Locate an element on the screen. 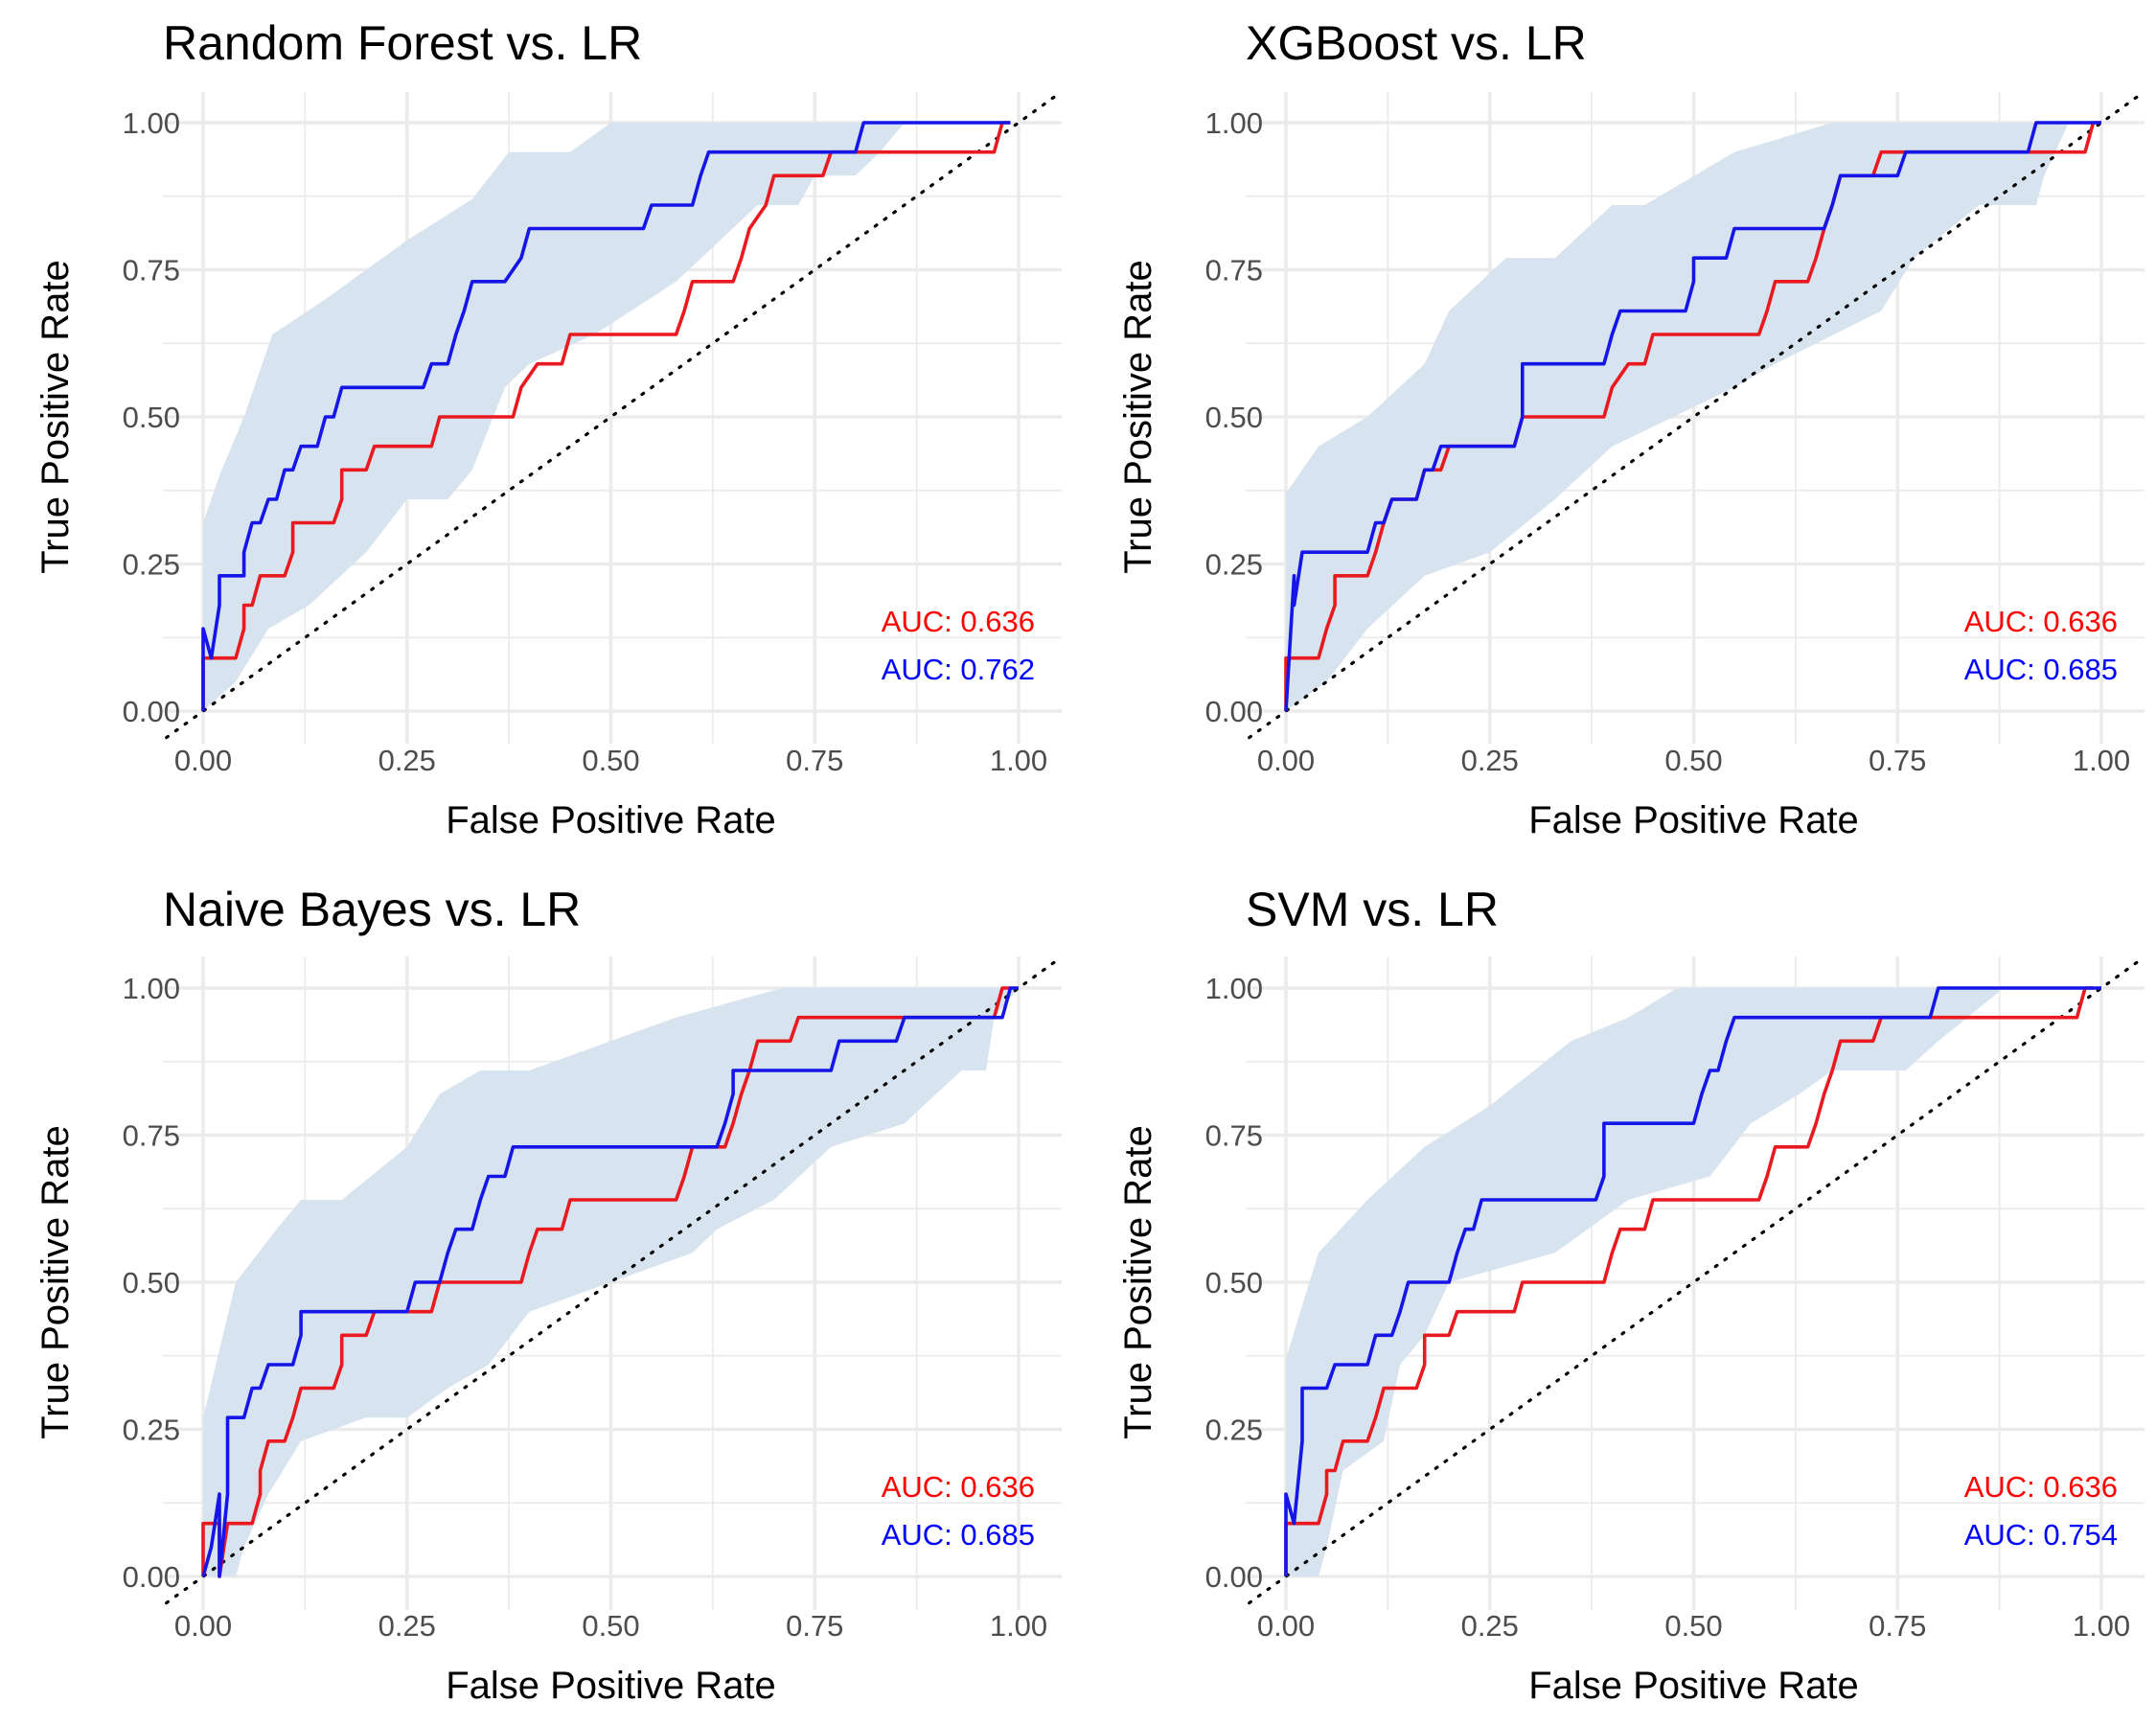 The height and width of the screenshot is (1725, 2156). chart-title: SVM vs. LR is located at coordinates (1372, 909).